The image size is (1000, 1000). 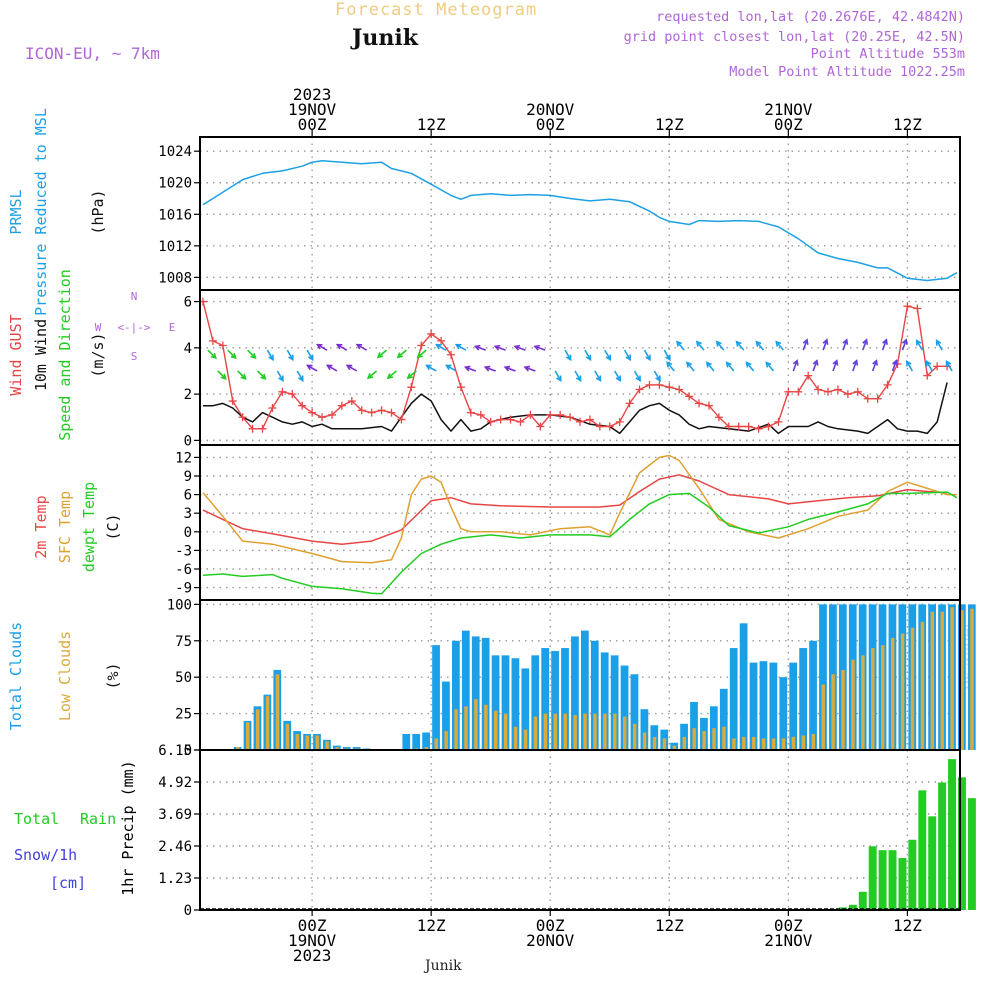 I want to click on top-time-label: 19NOV, so click(x=312, y=109).